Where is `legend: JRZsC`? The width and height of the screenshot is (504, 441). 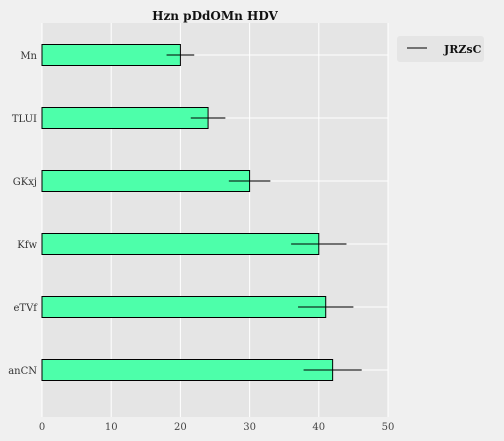 legend: JRZsC is located at coordinates (440, 49).